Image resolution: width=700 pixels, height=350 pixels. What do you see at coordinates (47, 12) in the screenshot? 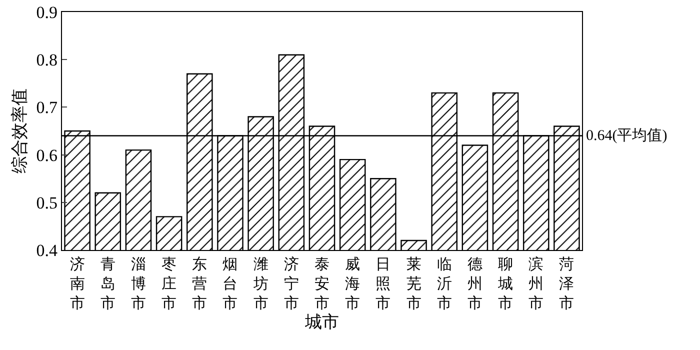
I see `y-tick-label: 0.9` at bounding box center [47, 12].